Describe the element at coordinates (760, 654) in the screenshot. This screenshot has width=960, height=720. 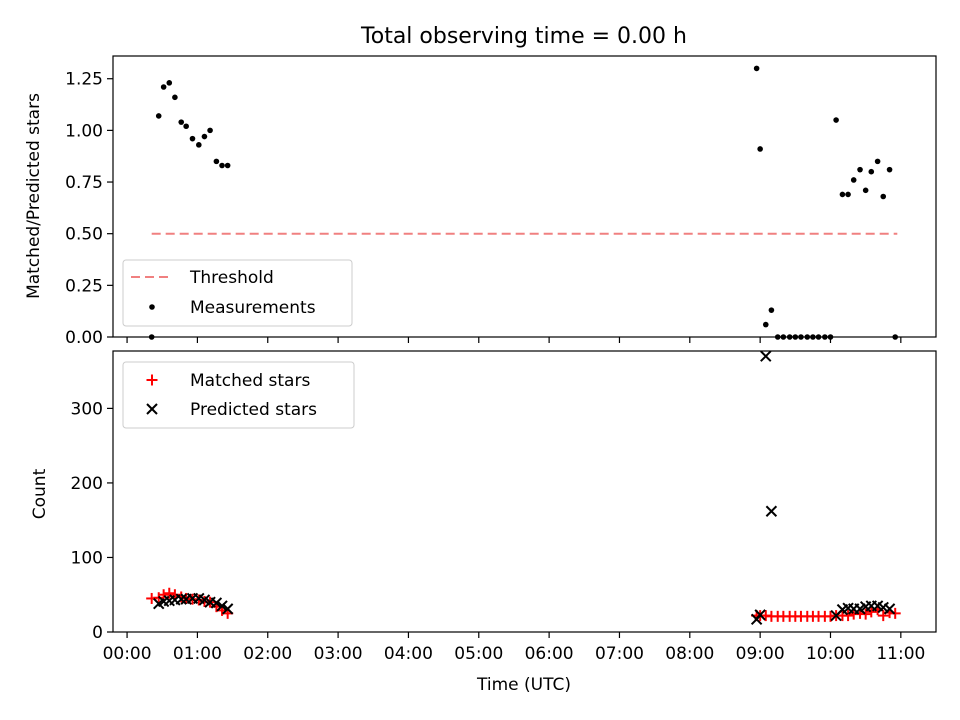
I see `x-tick-label: 09:00` at that location.